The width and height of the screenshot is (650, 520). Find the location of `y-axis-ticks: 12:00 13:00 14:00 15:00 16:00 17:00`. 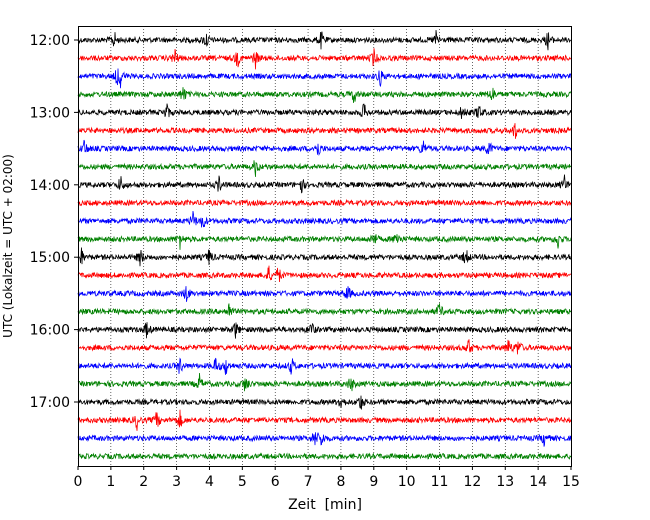

y-axis-ticks: 12:00 13:00 14:00 15:00 16:00 17:00 is located at coordinates (54, 222).